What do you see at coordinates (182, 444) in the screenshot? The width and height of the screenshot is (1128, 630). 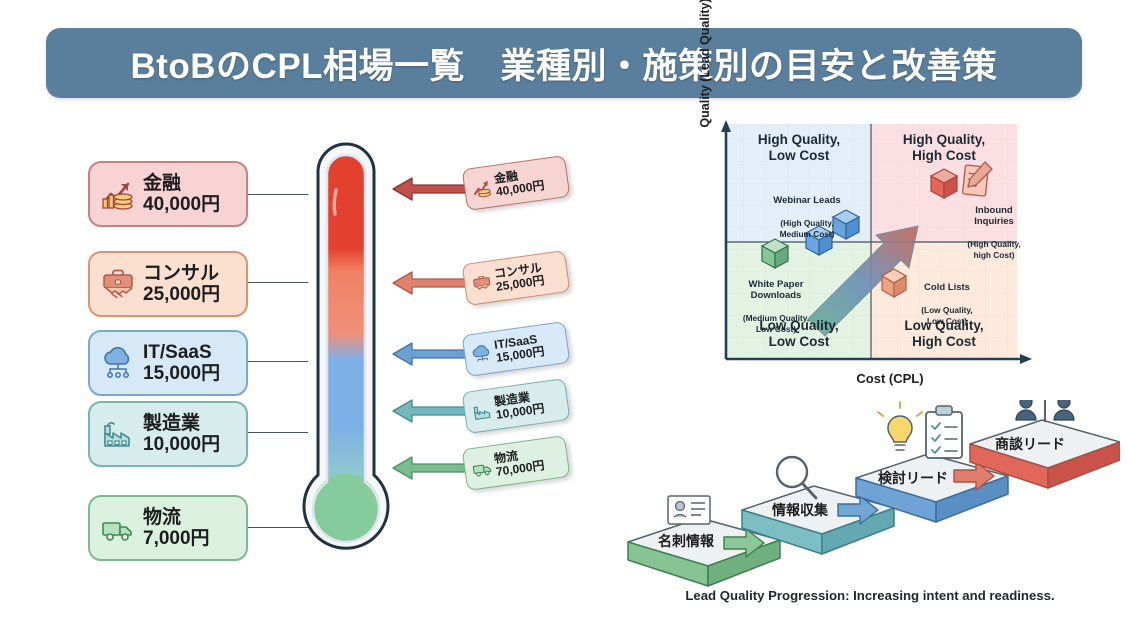 I see `industry-price: 10,000円` at bounding box center [182, 444].